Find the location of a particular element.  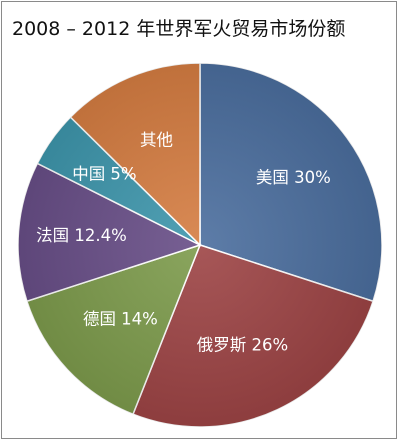

pie-label-2: 俄罗斯 26% is located at coordinates (242, 344).